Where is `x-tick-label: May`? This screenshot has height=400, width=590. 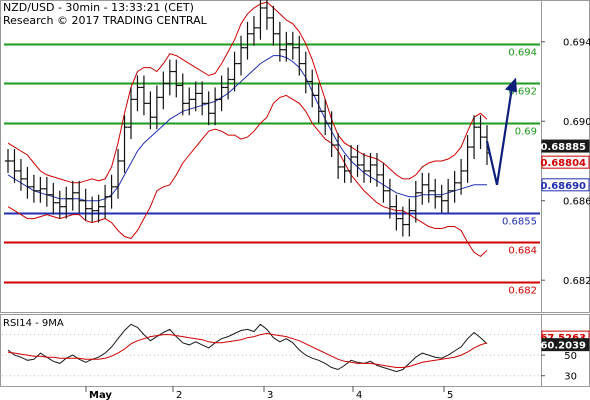
x-tick-label: May is located at coordinates (100, 395).